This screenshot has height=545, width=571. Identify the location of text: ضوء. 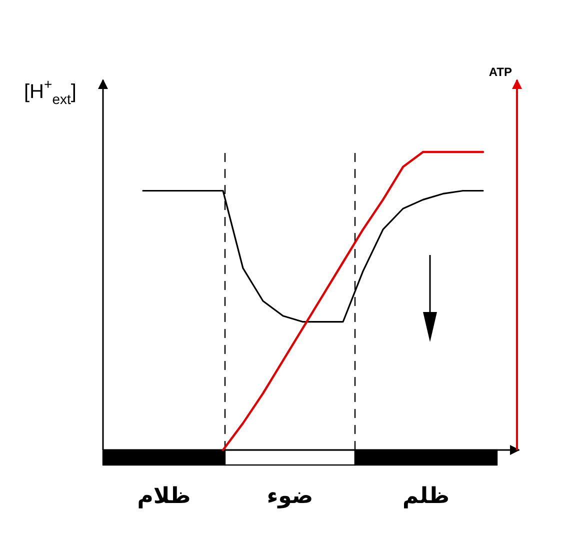
(290, 496).